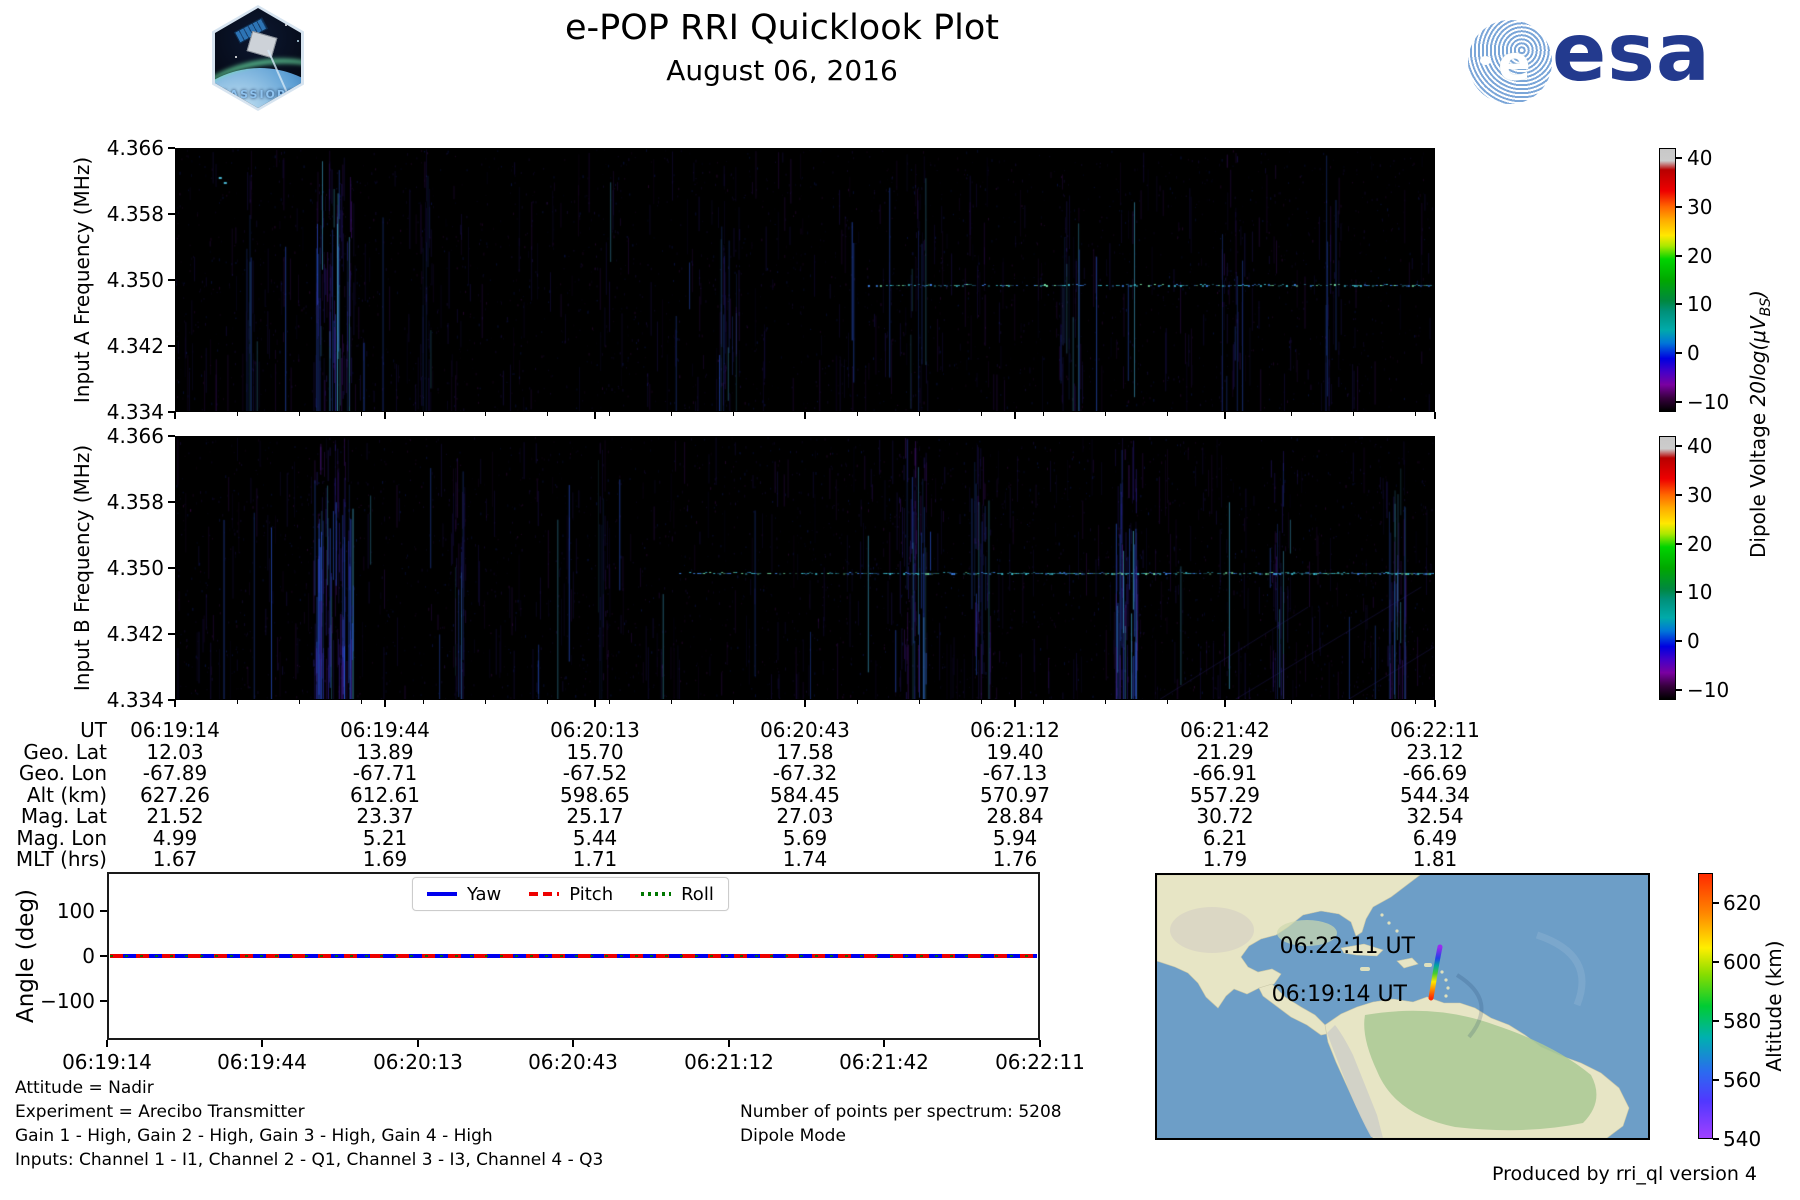  I want to click on altitude-tick-label: 560, so click(1742, 1079).